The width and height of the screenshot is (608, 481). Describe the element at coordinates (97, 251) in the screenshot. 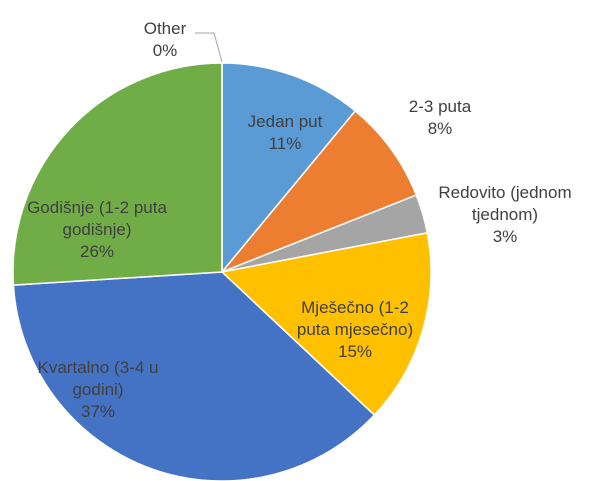

I see `value-label: 26%` at that location.